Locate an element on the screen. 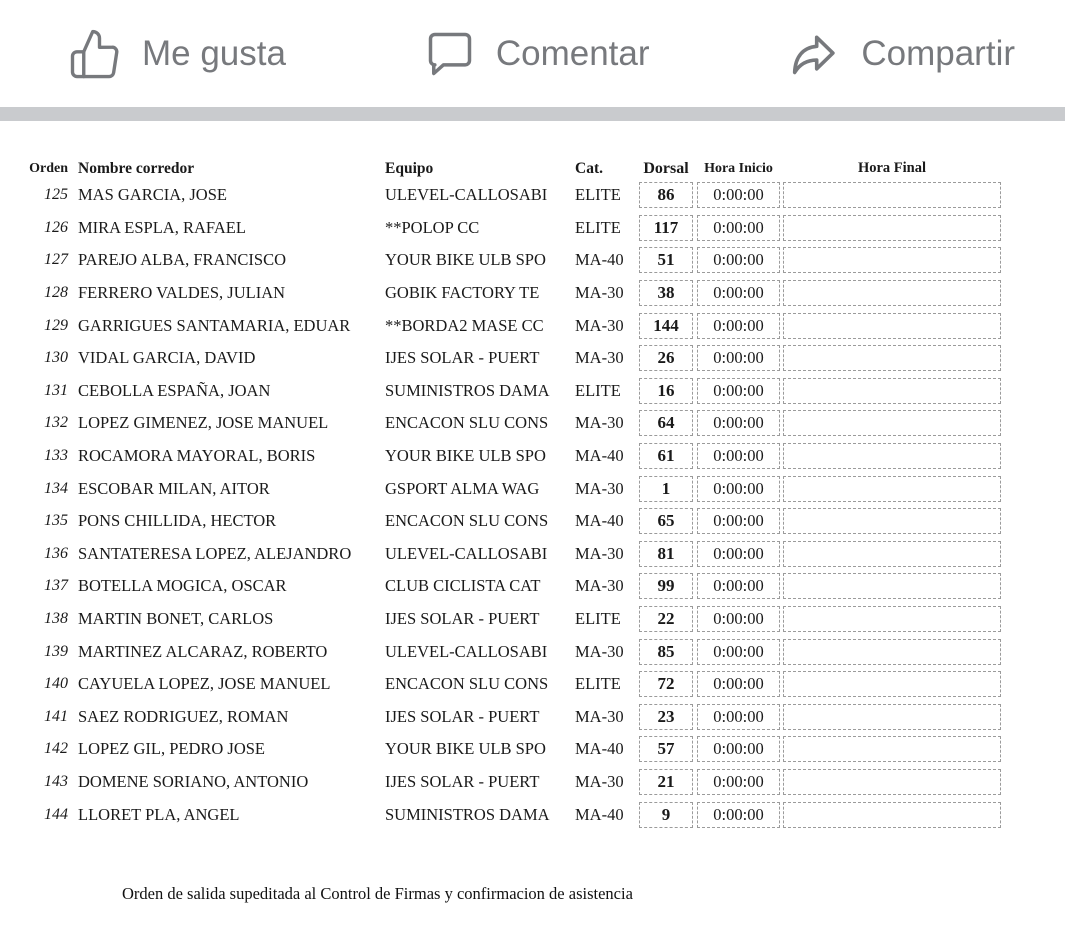 The width and height of the screenshot is (1065, 942). cell-dorsal: 85 is located at coordinates (666, 651).